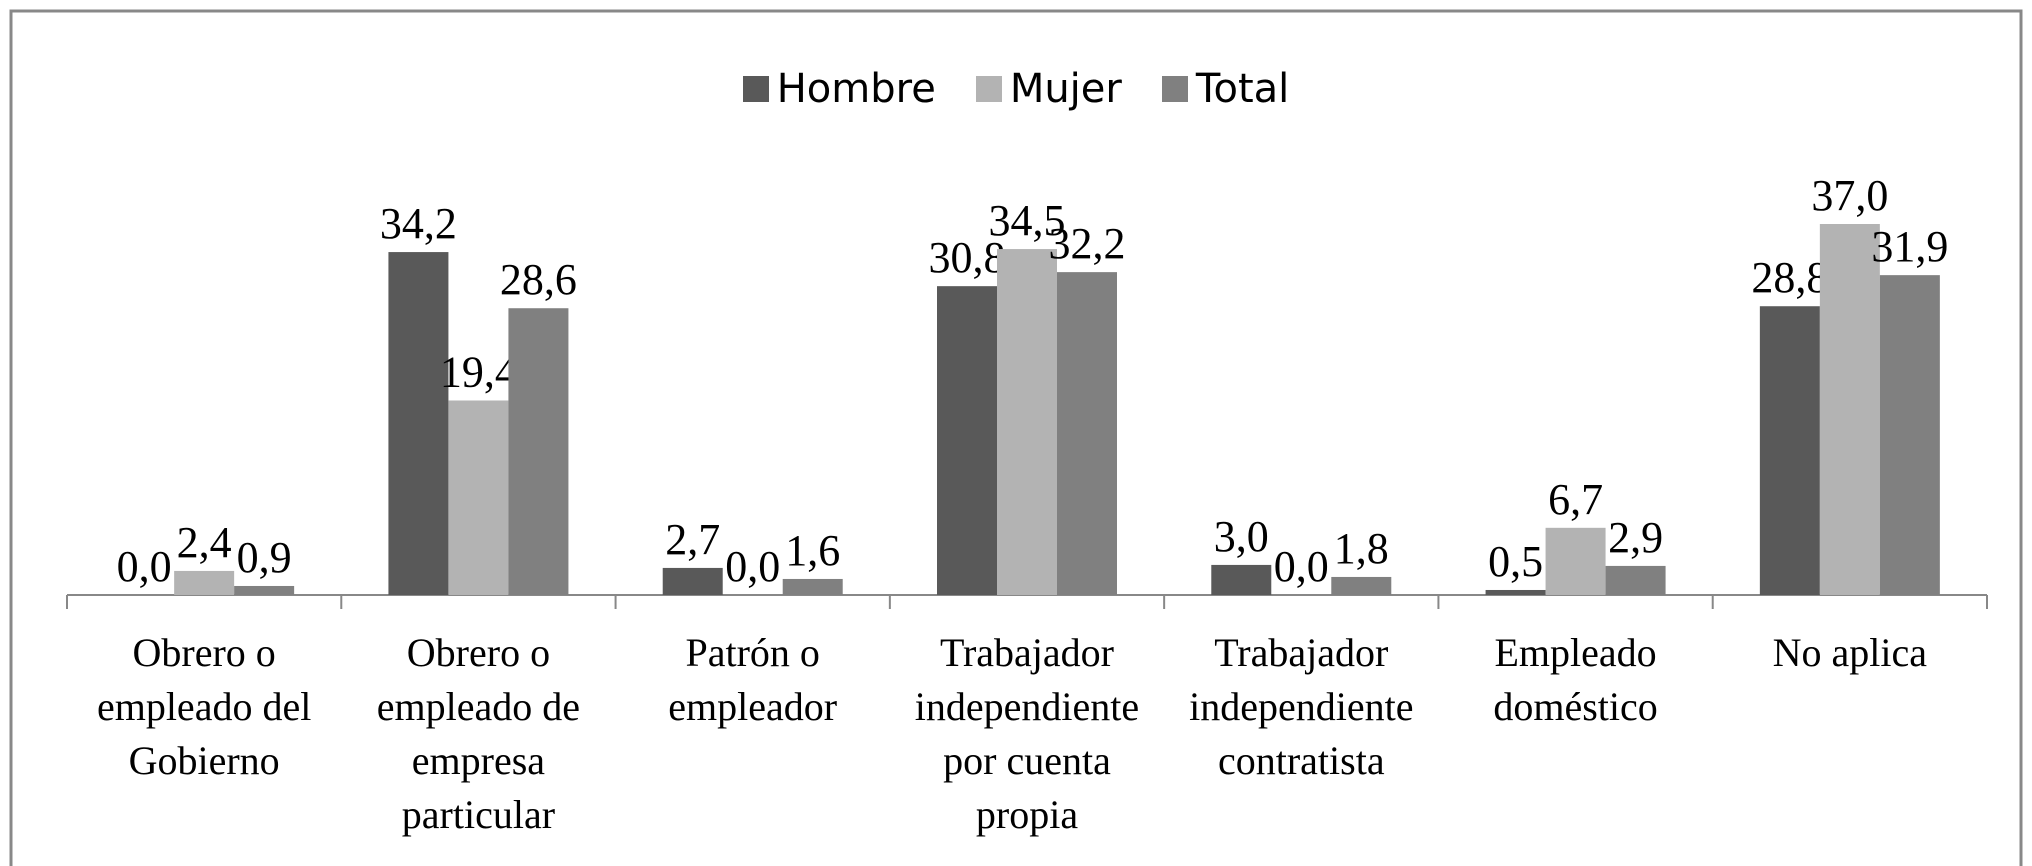 This screenshot has width=2032, height=866. I want to click on data-label: 1,6, so click(812, 550).